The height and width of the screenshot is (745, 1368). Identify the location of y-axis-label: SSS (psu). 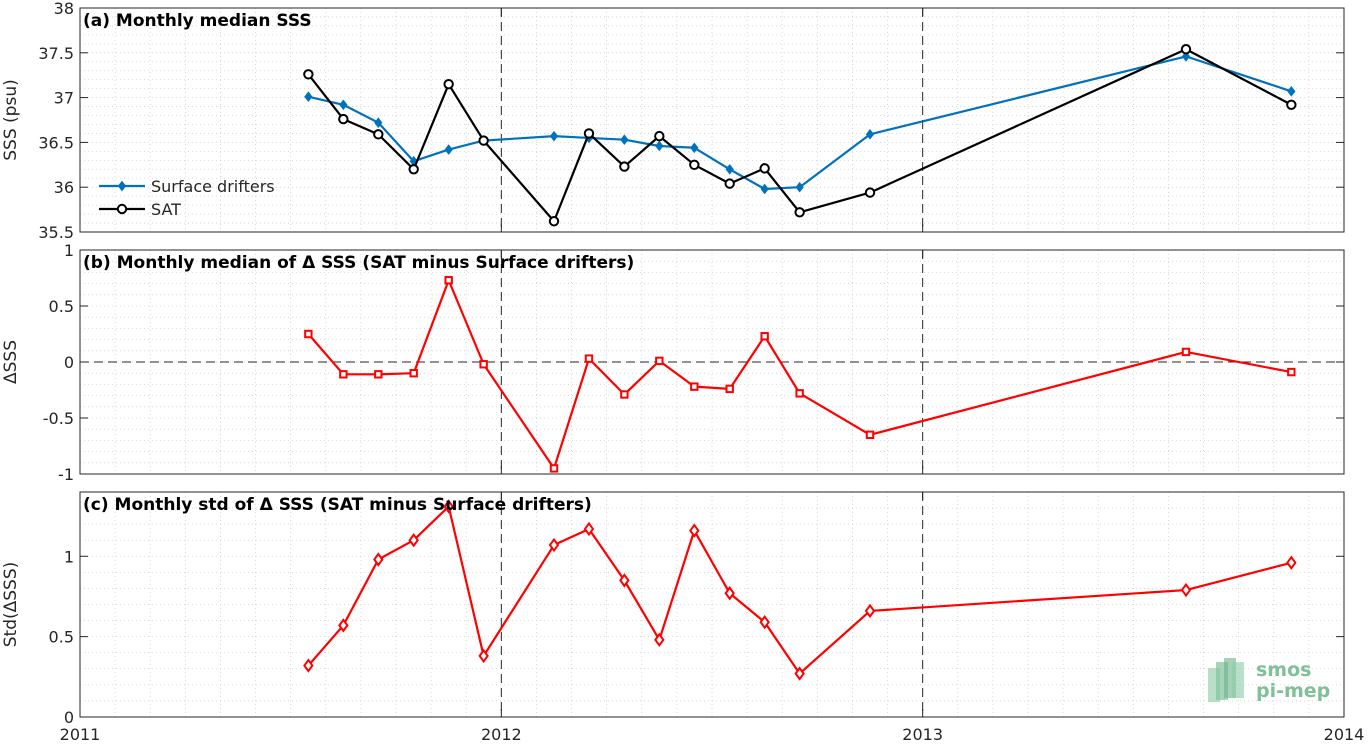
(11, 119).